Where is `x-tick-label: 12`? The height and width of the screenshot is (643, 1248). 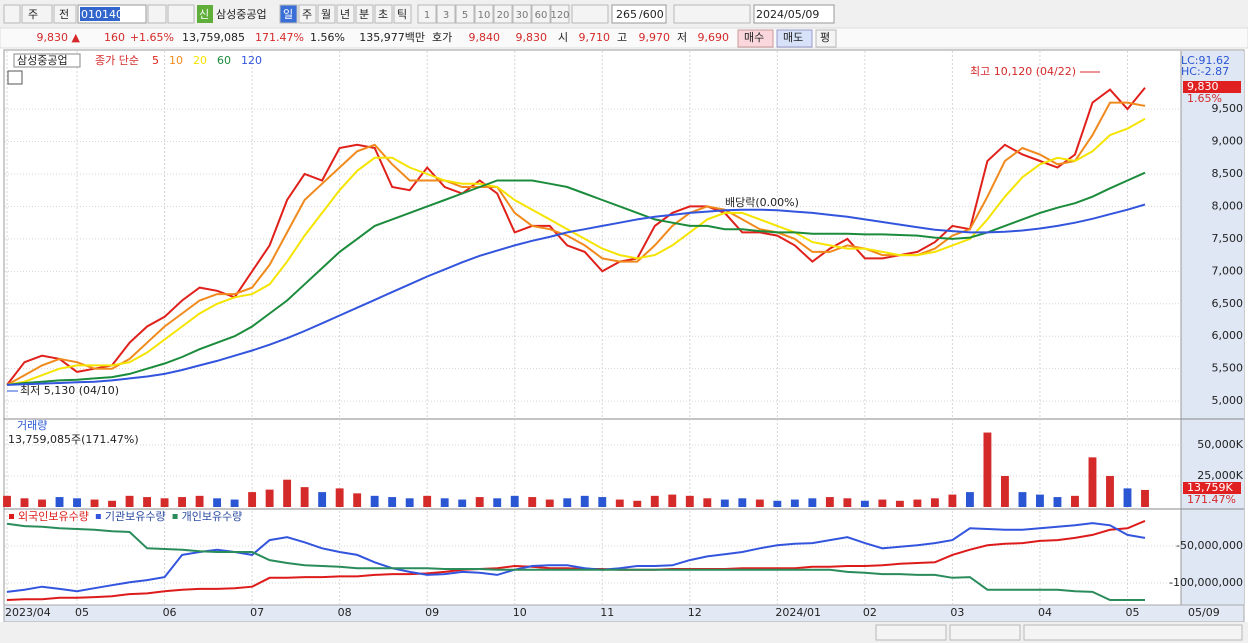 x-tick-label: 12 is located at coordinates (695, 612).